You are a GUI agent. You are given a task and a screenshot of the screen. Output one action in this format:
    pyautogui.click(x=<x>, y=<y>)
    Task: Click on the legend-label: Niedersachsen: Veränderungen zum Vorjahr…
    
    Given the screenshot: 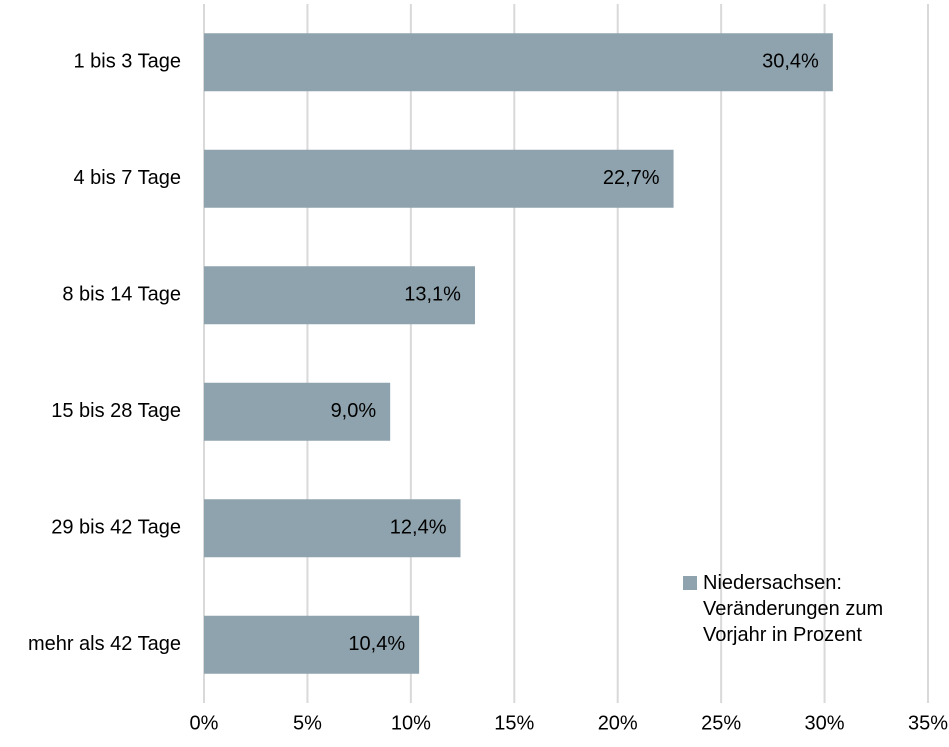 What is the action you would take?
    pyautogui.click(x=793, y=609)
    